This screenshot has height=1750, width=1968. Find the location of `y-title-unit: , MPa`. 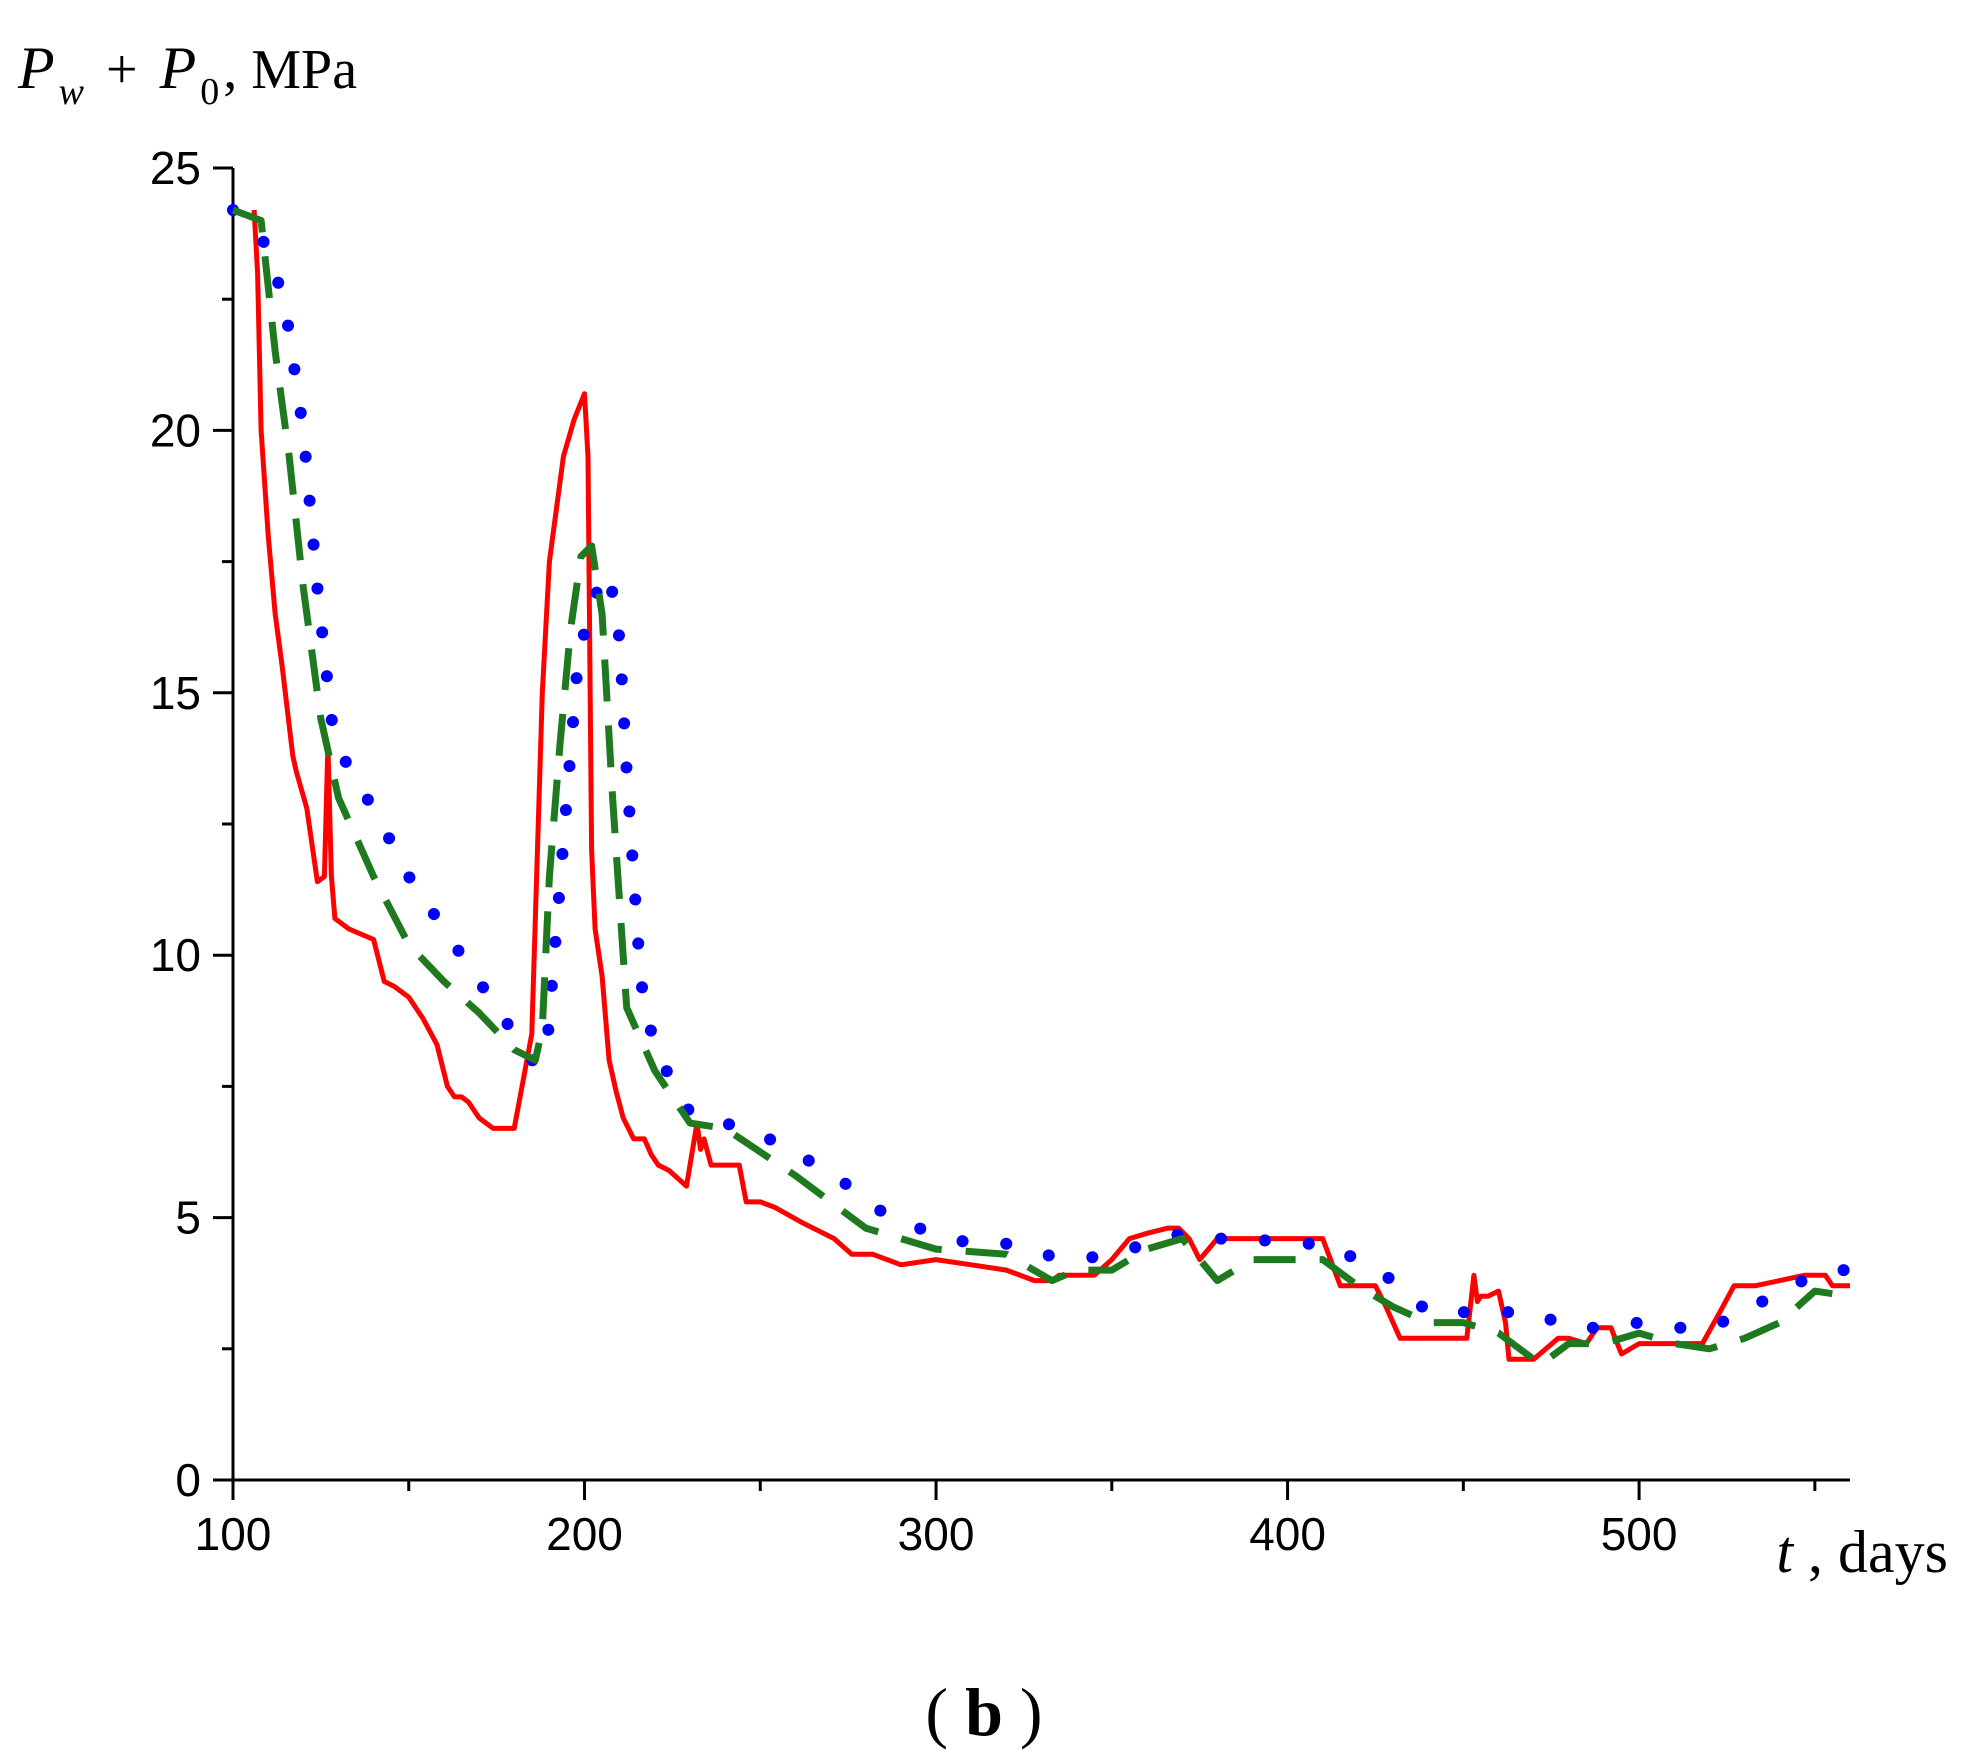

y-title-unit: , MPa is located at coordinates (290, 70).